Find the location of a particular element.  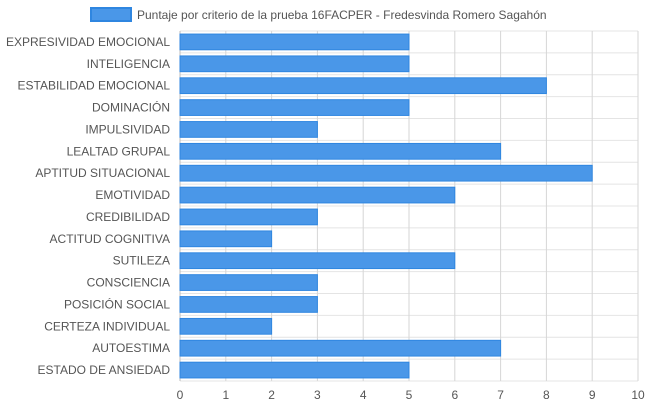

category-label: AUTOESTIMA is located at coordinates (131, 348).